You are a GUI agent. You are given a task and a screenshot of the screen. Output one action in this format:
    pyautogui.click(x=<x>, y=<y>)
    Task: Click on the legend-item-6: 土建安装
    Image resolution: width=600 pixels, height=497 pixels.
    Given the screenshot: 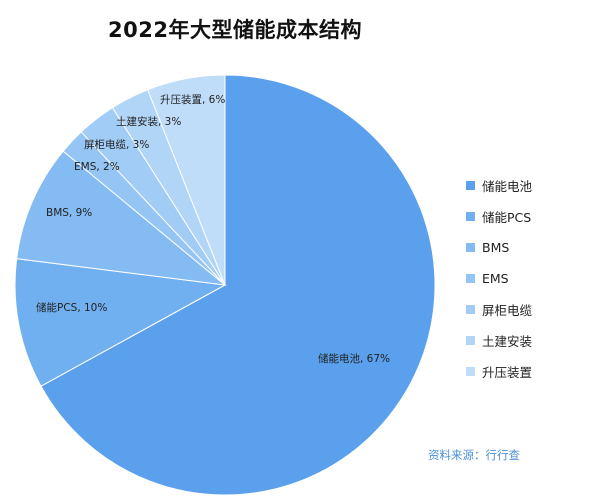 What is the action you would take?
    pyautogui.click(x=499, y=340)
    